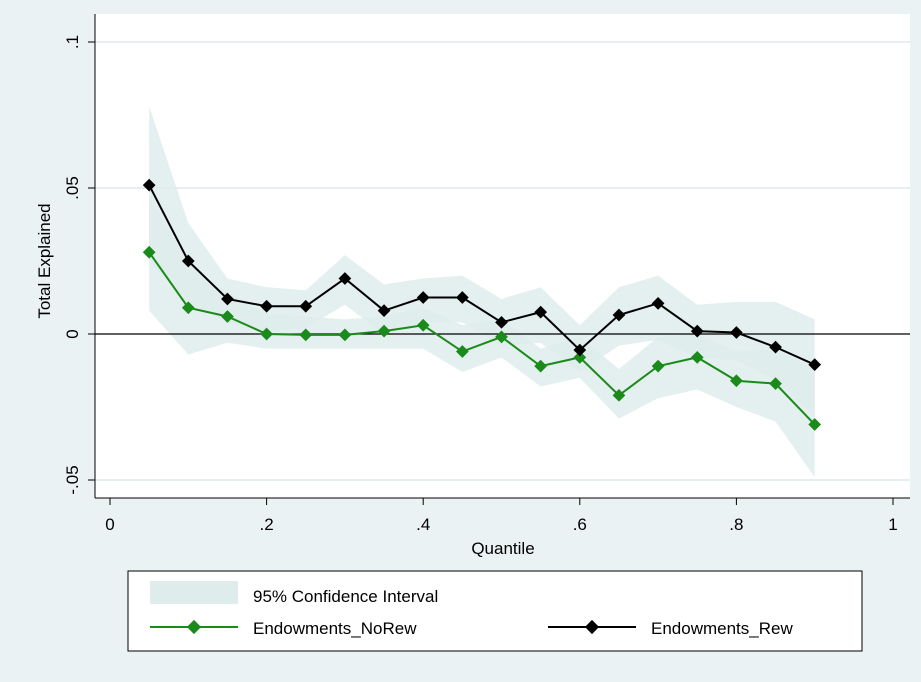 Image resolution: width=921 pixels, height=682 pixels. What do you see at coordinates (345, 596) in the screenshot?
I see `legend-ci-label: 95% Confidence Interval` at bounding box center [345, 596].